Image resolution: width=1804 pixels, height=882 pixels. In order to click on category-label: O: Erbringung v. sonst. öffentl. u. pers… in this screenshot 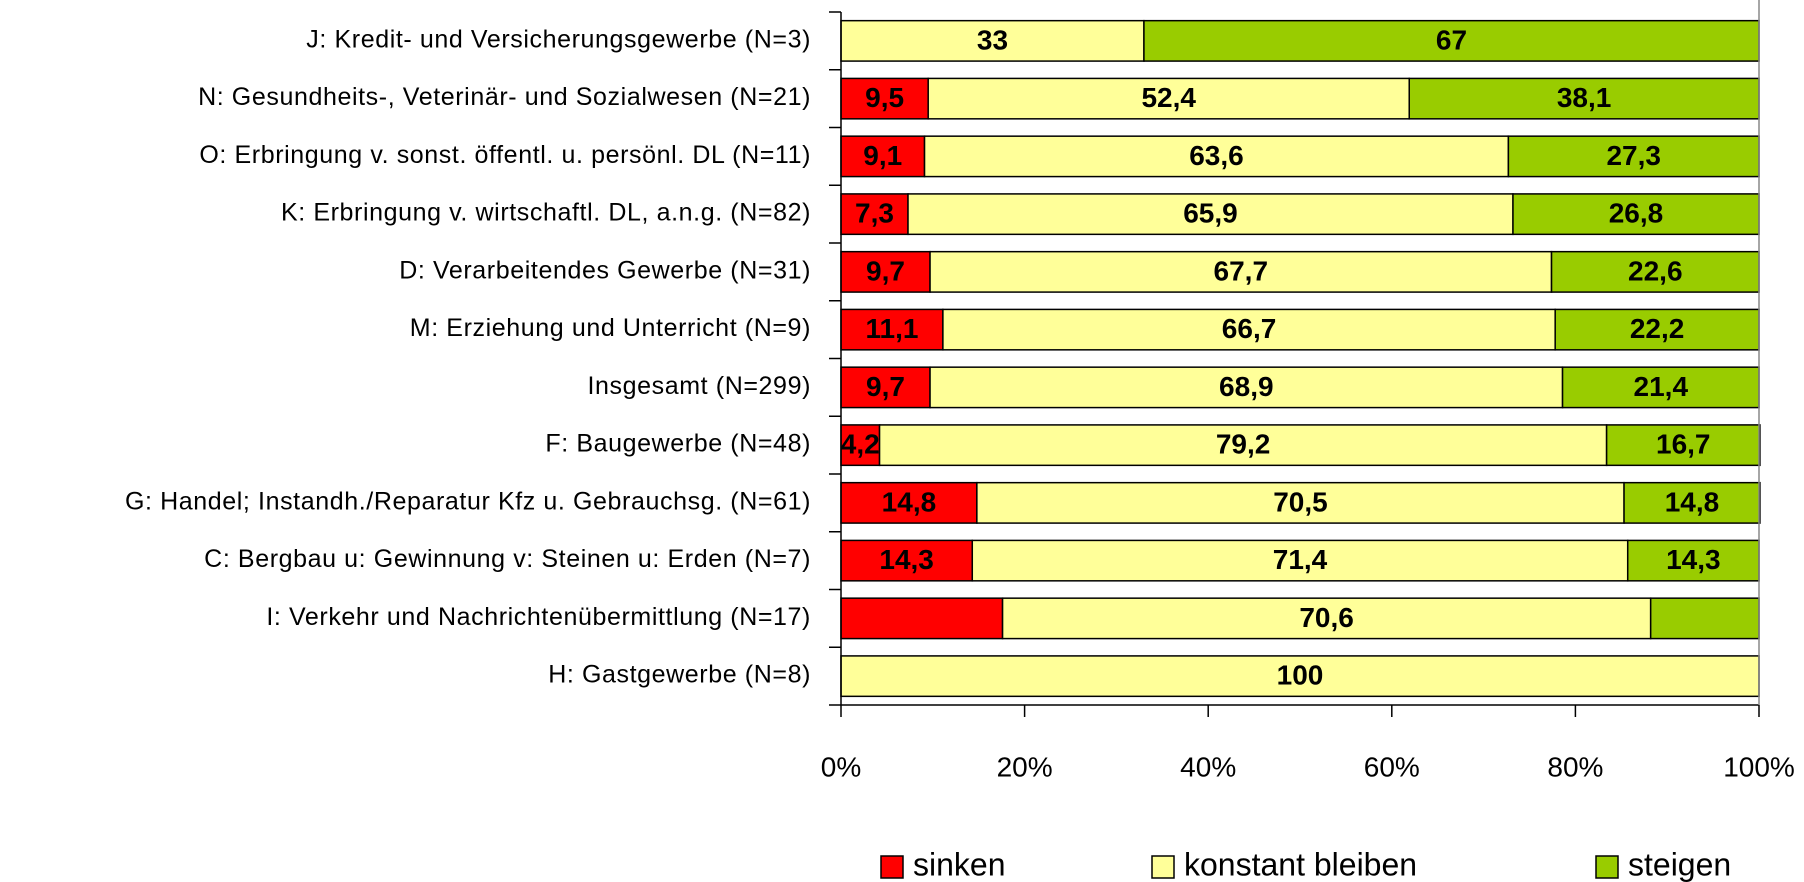, I will do `click(505, 155)`.